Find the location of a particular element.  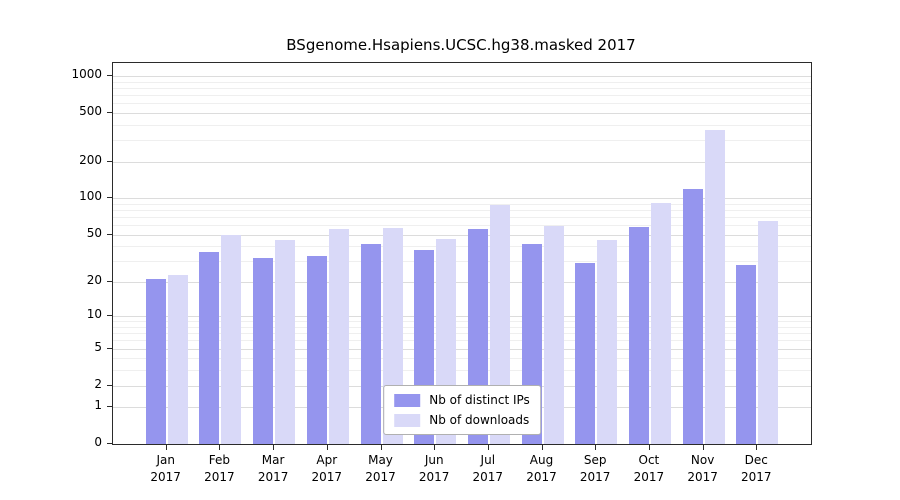

legend-label-distinct-ips: Nb of distinct IPs is located at coordinates (479, 400).